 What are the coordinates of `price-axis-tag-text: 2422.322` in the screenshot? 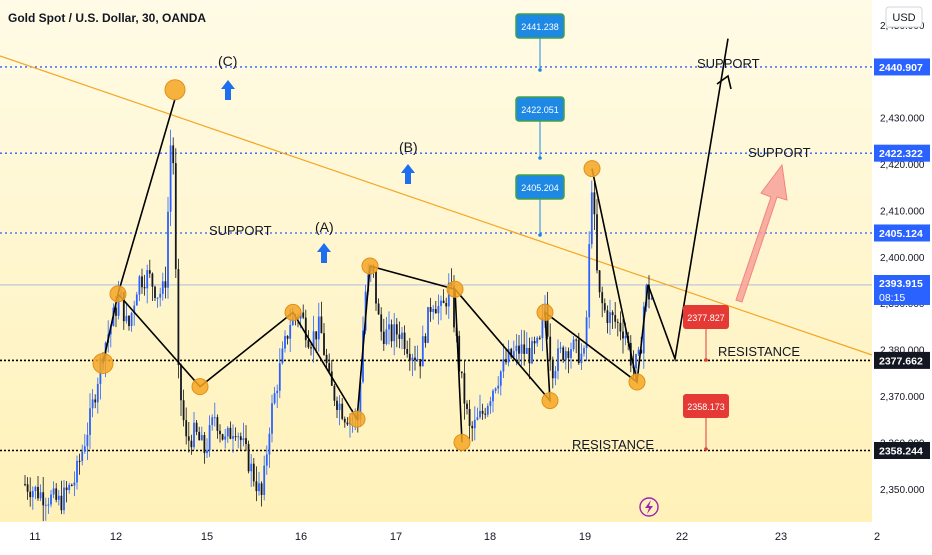 It's located at (901, 154).